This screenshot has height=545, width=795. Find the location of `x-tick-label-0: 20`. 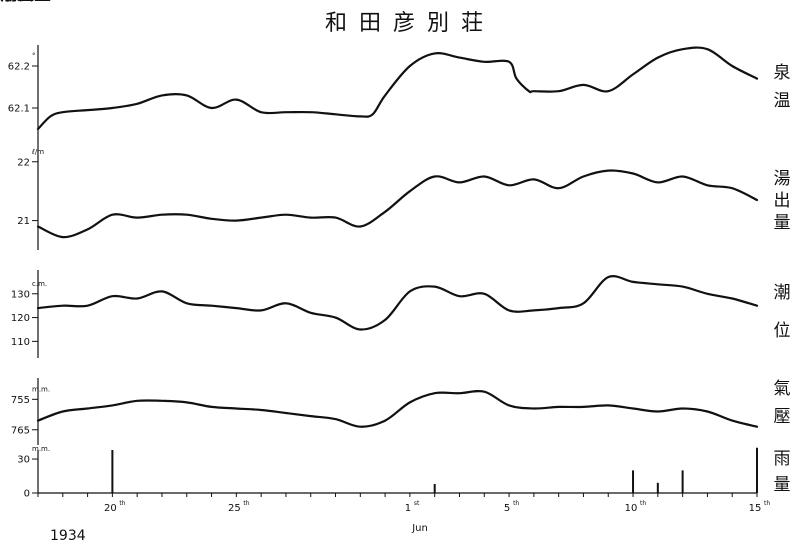

x-tick-label-0: 20 is located at coordinates (110, 508).